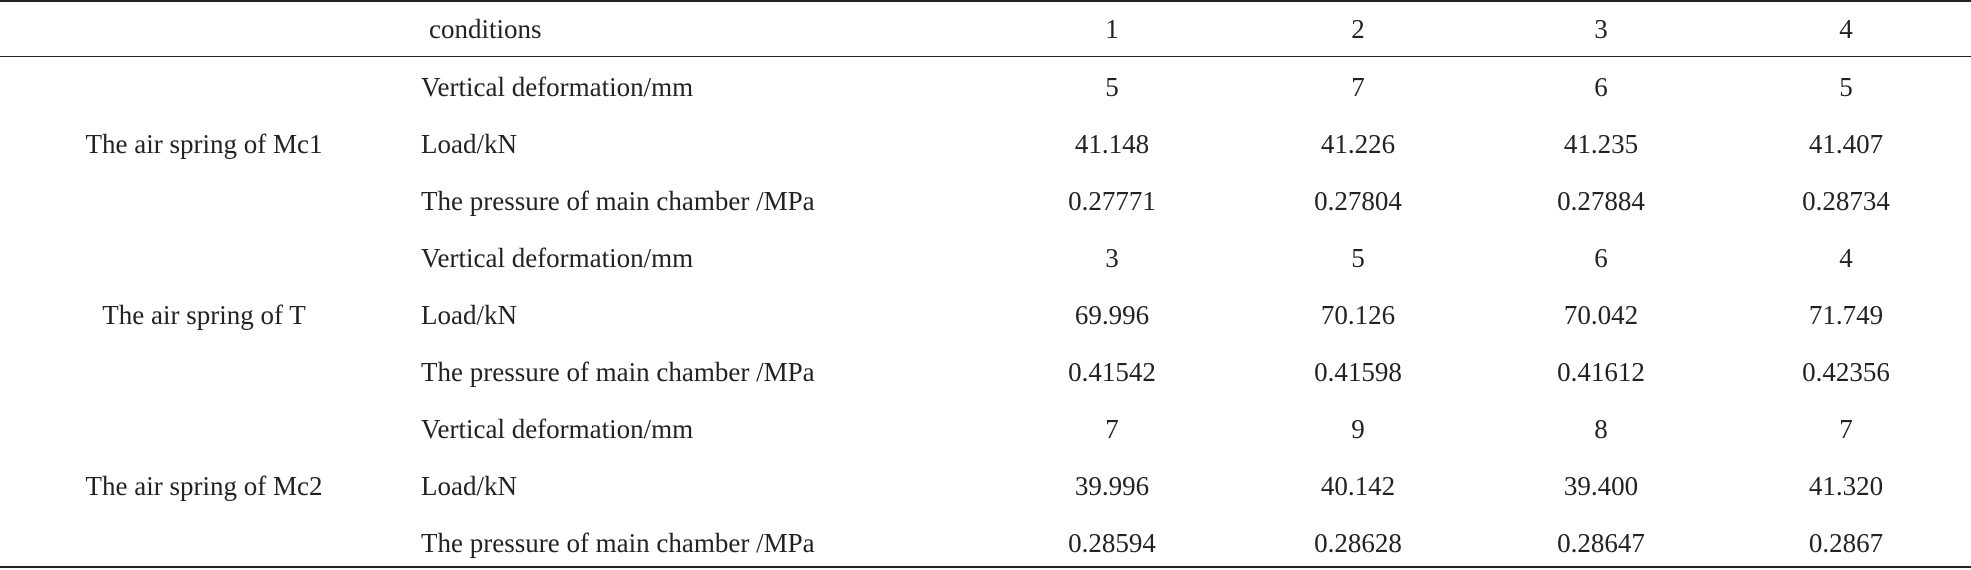 This screenshot has width=1971, height=570. What do you see at coordinates (985, 56) in the screenshot?
I see `header-rule` at bounding box center [985, 56].